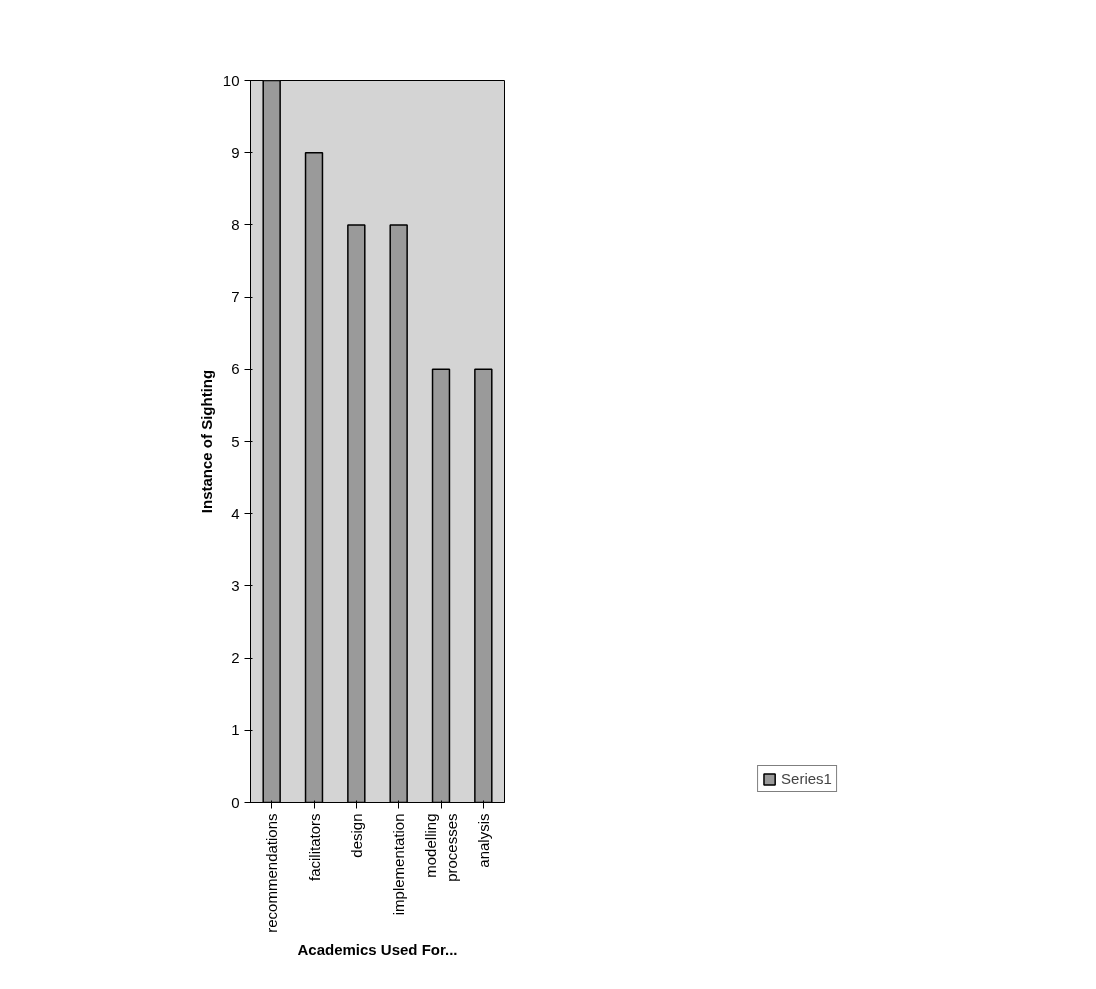  Describe the element at coordinates (235, 585) in the screenshot. I see `y-tick-label: 3` at that location.